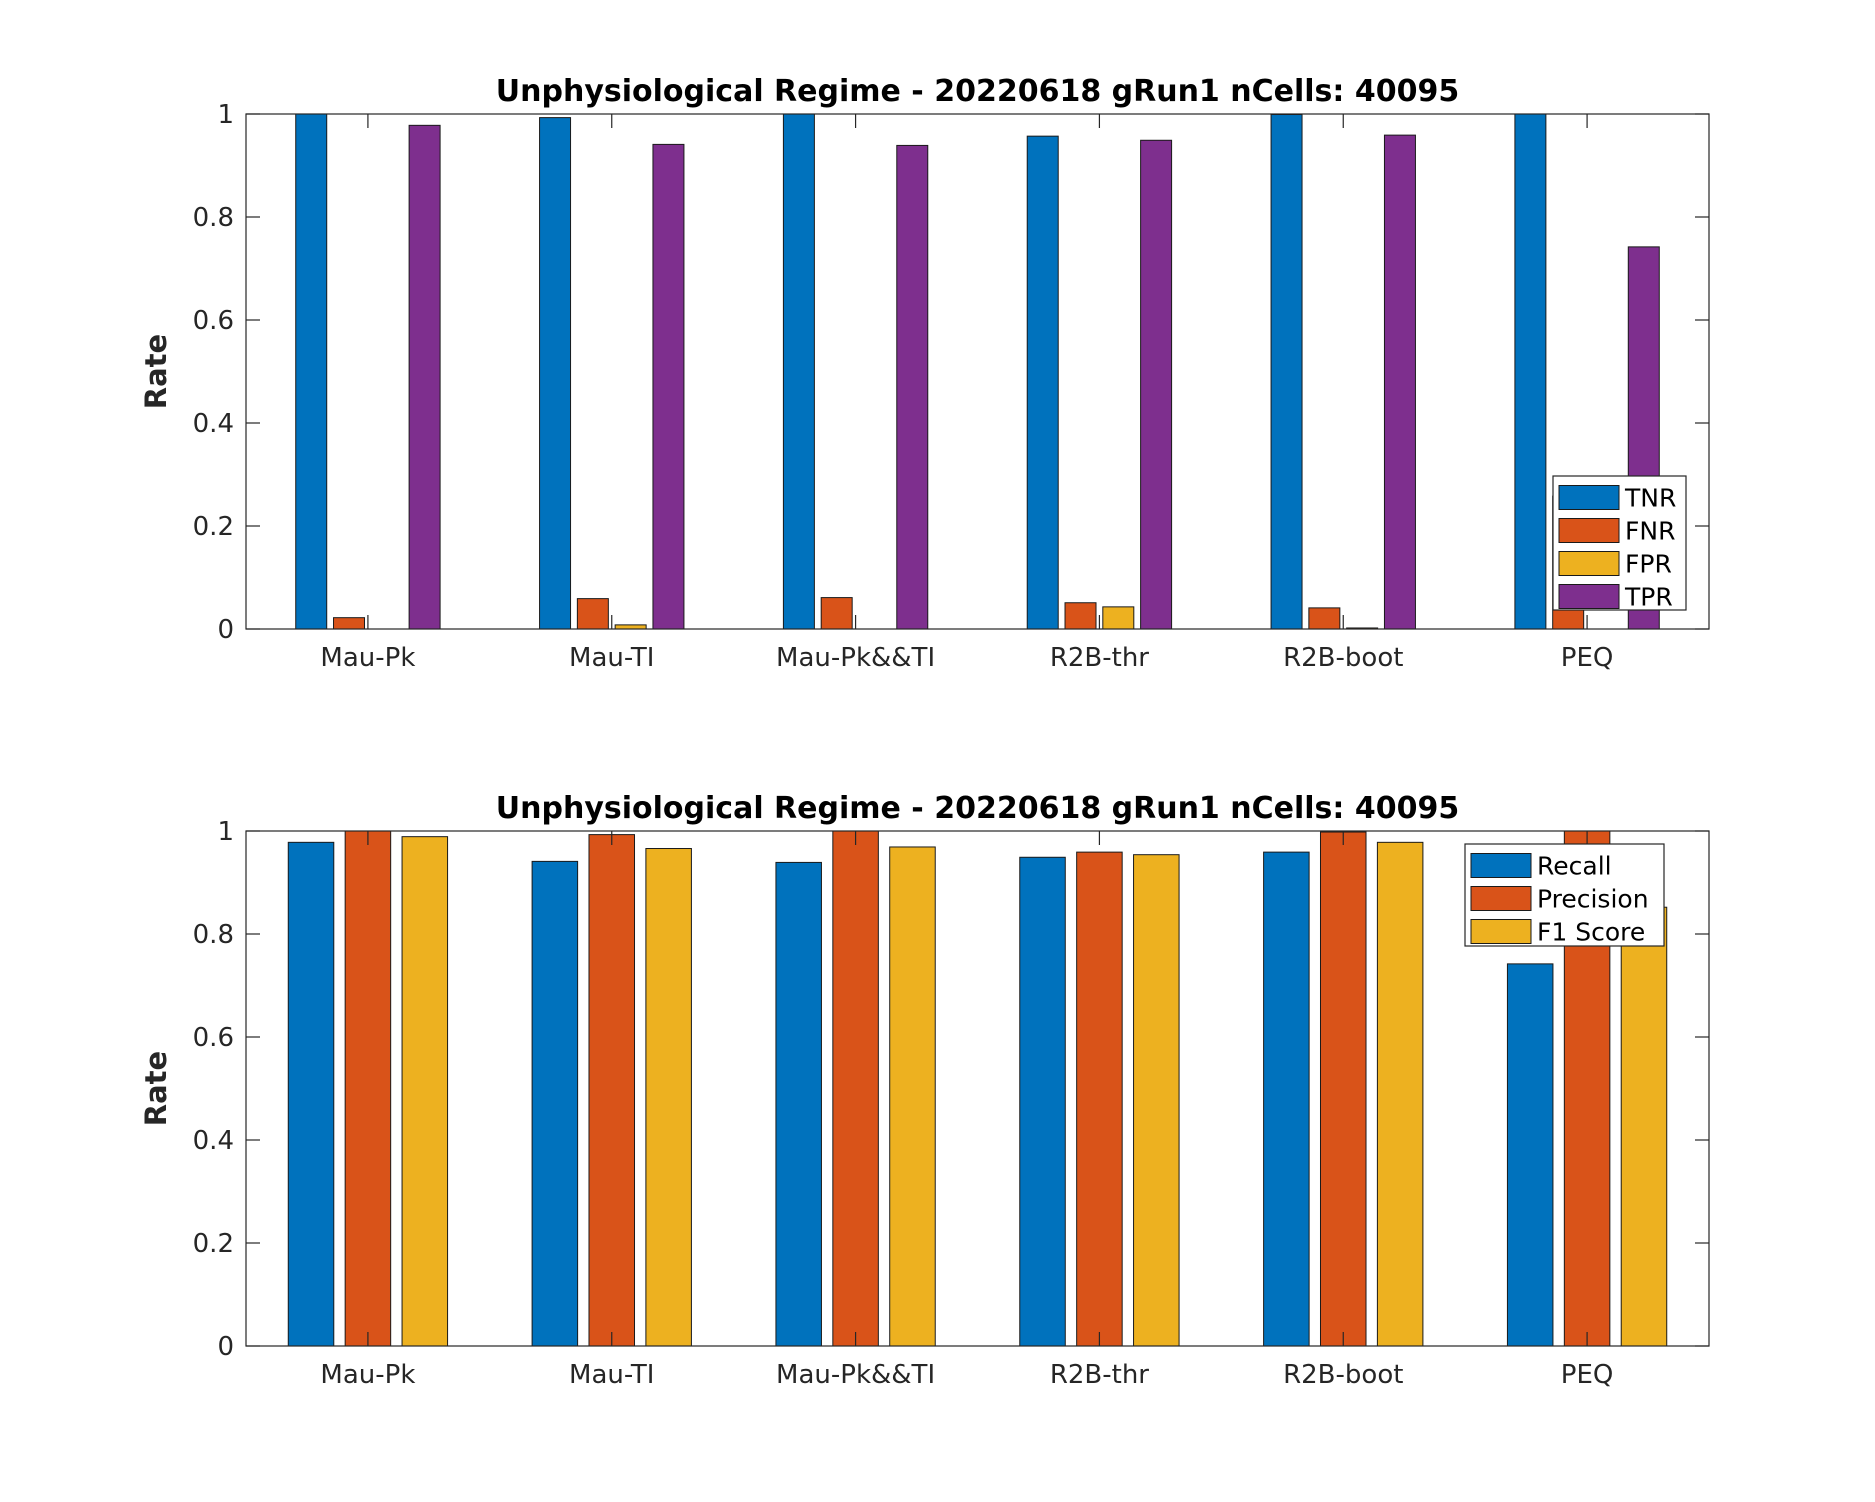  I want to click on legend-label: TPR, so click(1648, 597).